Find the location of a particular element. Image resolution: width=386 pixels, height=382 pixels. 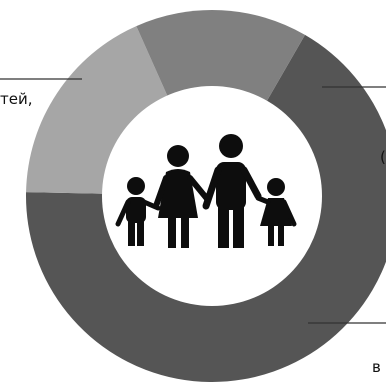

label-right-top: ( is located at coordinates (383, 157).